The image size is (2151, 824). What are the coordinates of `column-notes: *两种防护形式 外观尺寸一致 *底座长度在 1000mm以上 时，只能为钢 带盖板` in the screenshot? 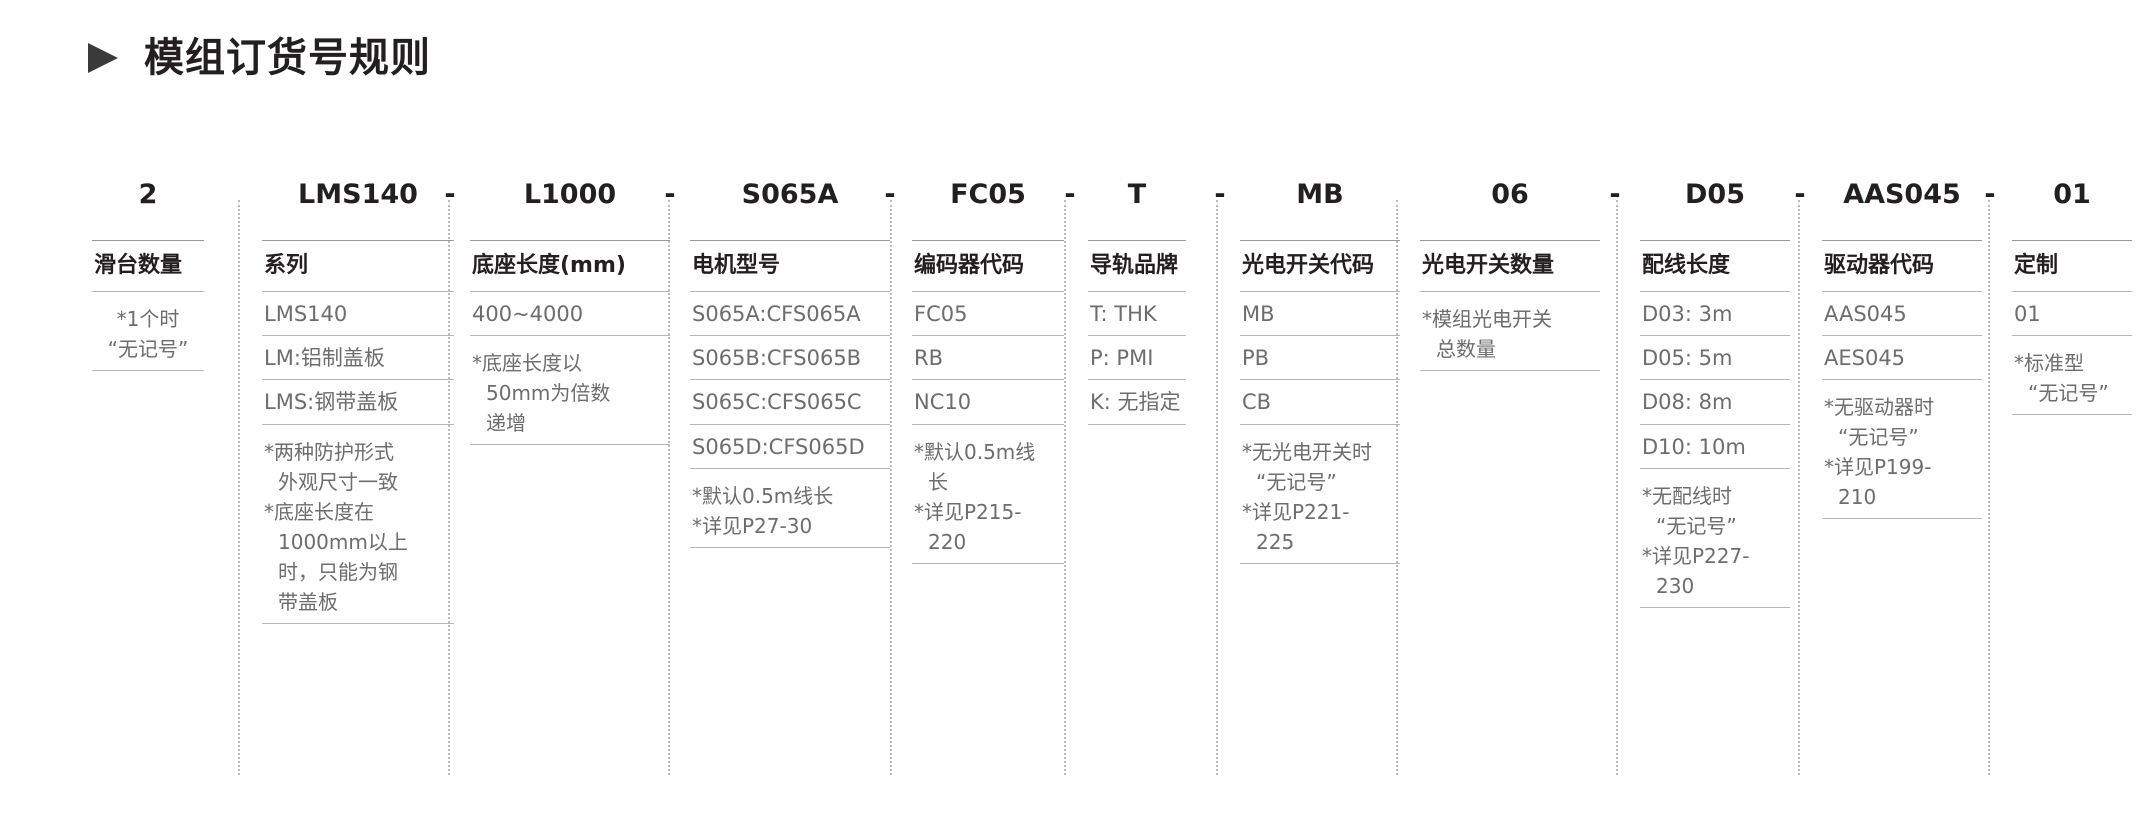 It's located at (358, 524).